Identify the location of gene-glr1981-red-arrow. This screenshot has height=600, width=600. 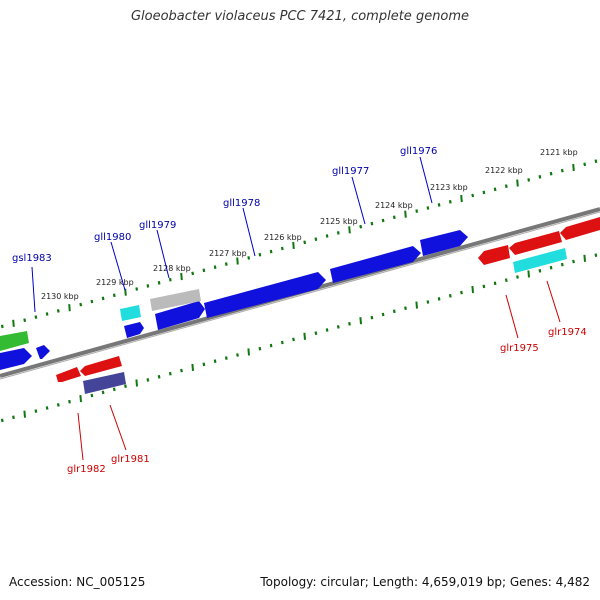
(101, 366).